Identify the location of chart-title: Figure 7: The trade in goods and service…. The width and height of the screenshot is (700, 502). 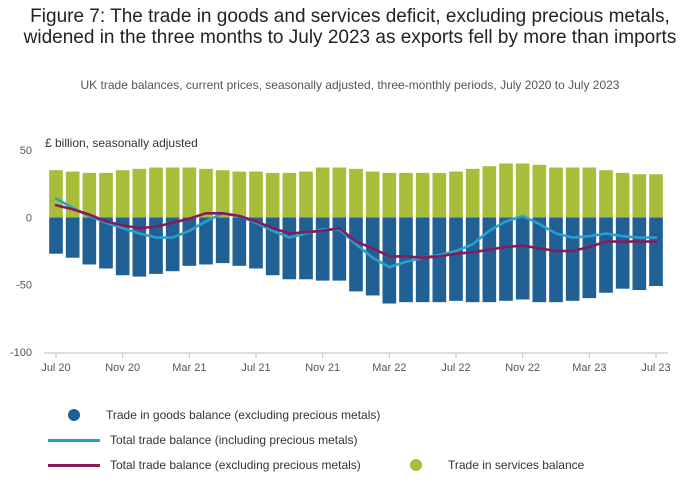
(350, 27).